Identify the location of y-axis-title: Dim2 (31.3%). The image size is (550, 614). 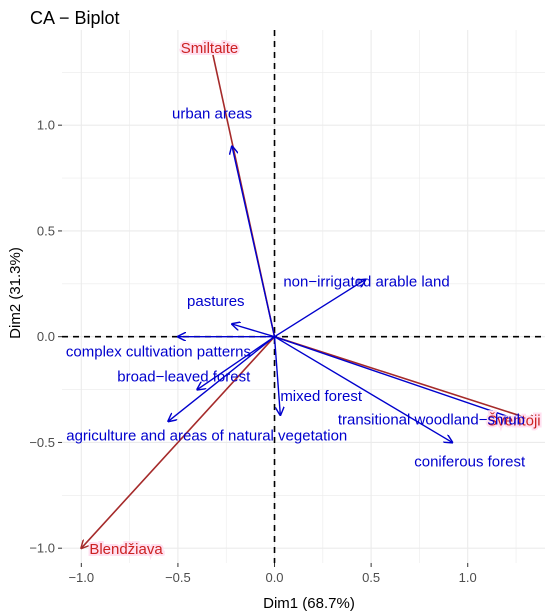
(15, 293).